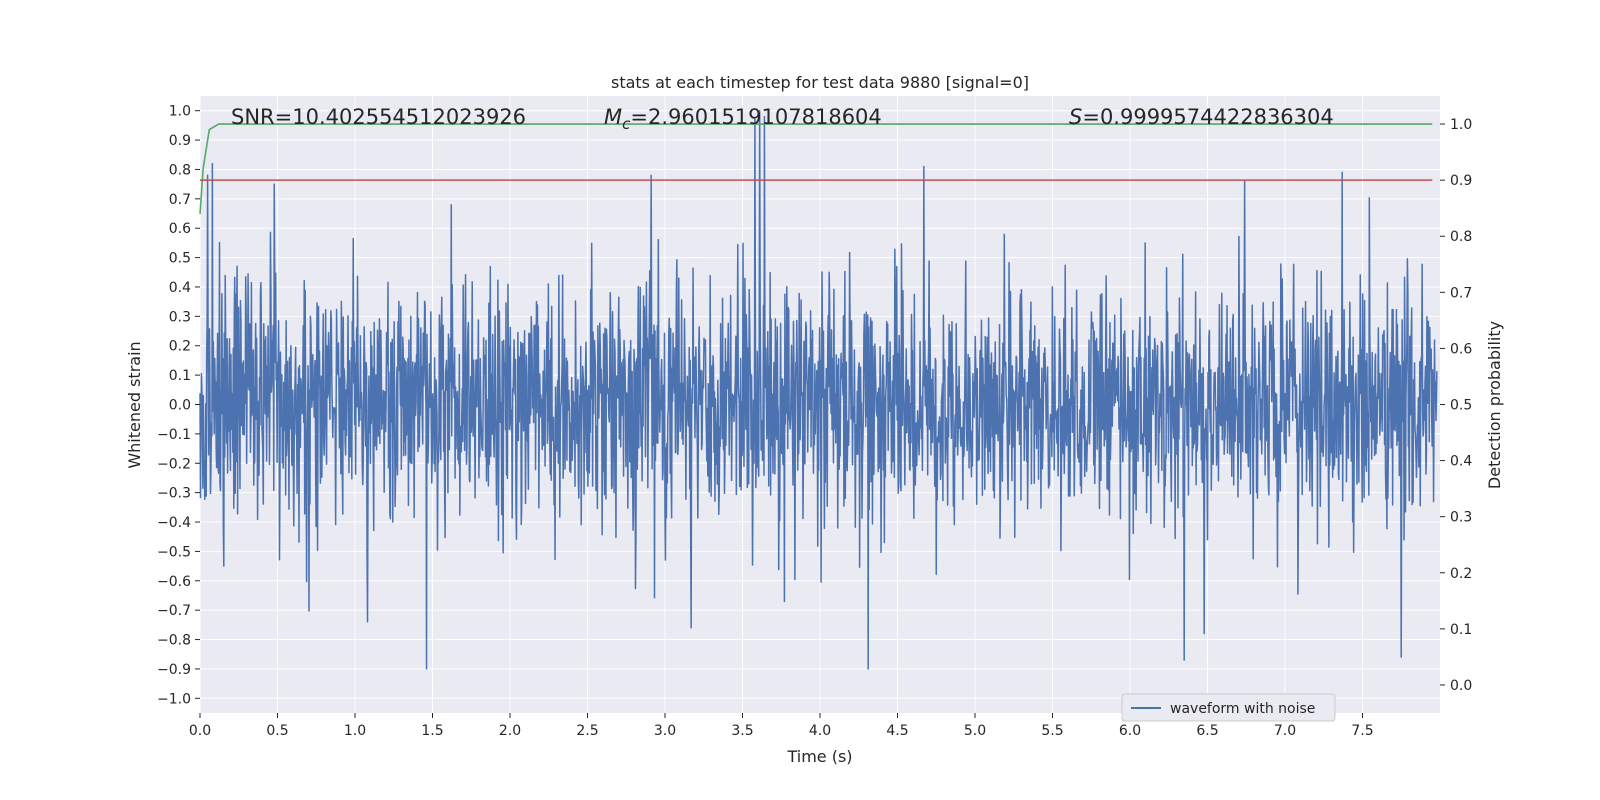 The height and width of the screenshot is (800, 1600). I want to click on x-tick-label: 2.5, so click(587, 731).